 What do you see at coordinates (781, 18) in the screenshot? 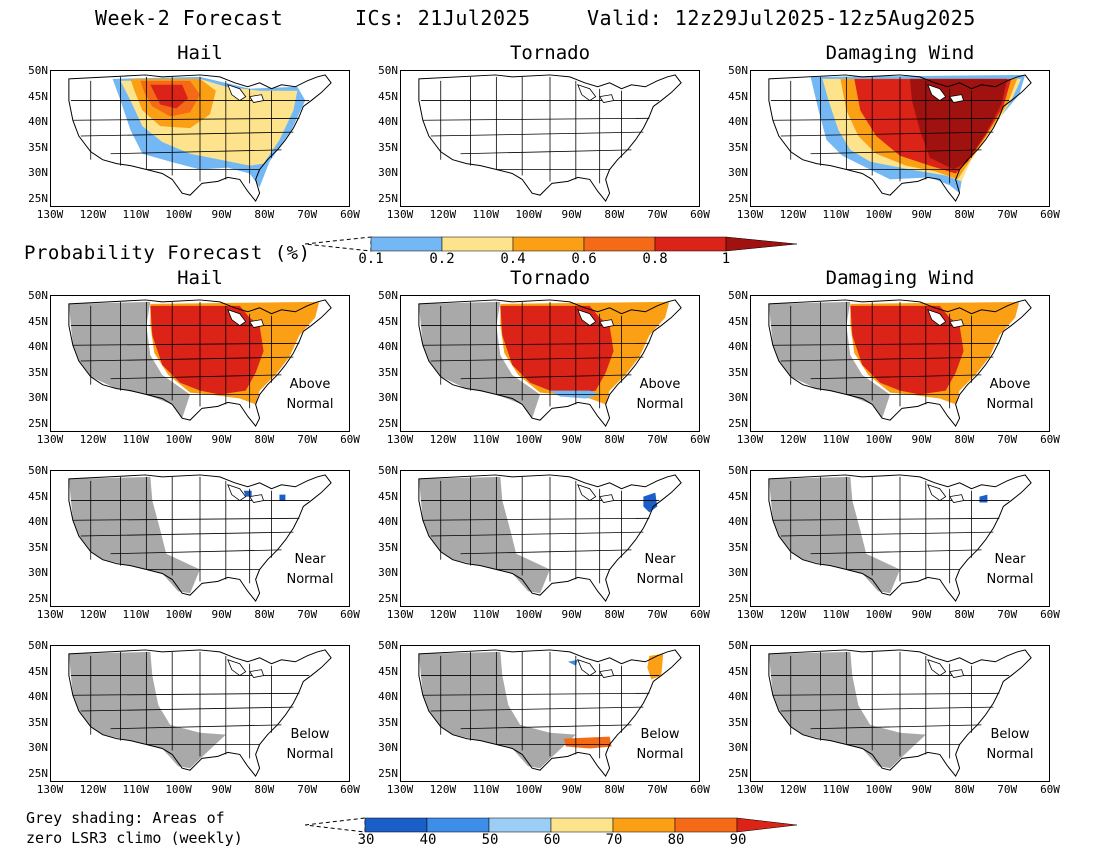
I see `valid-label: Valid: 12z29Jul2025-12z5Aug2025` at bounding box center [781, 18].